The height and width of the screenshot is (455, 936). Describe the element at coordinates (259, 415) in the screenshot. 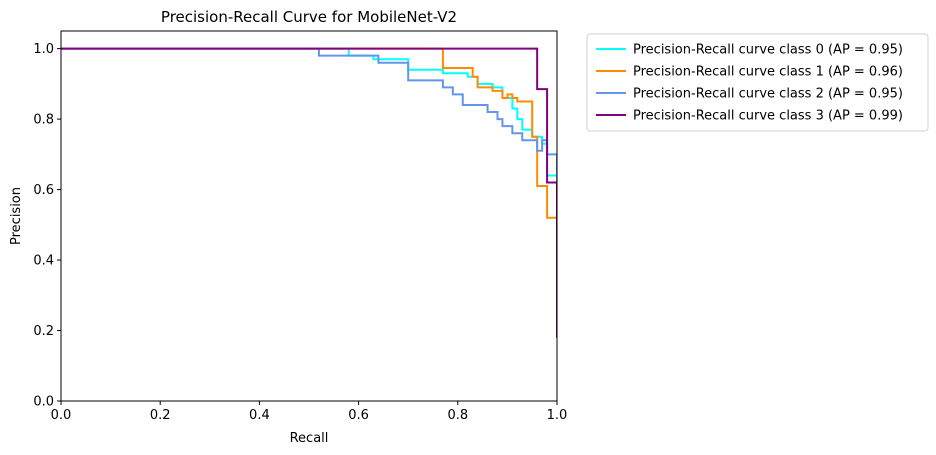

I see `x-tick-label: 0.4` at that location.